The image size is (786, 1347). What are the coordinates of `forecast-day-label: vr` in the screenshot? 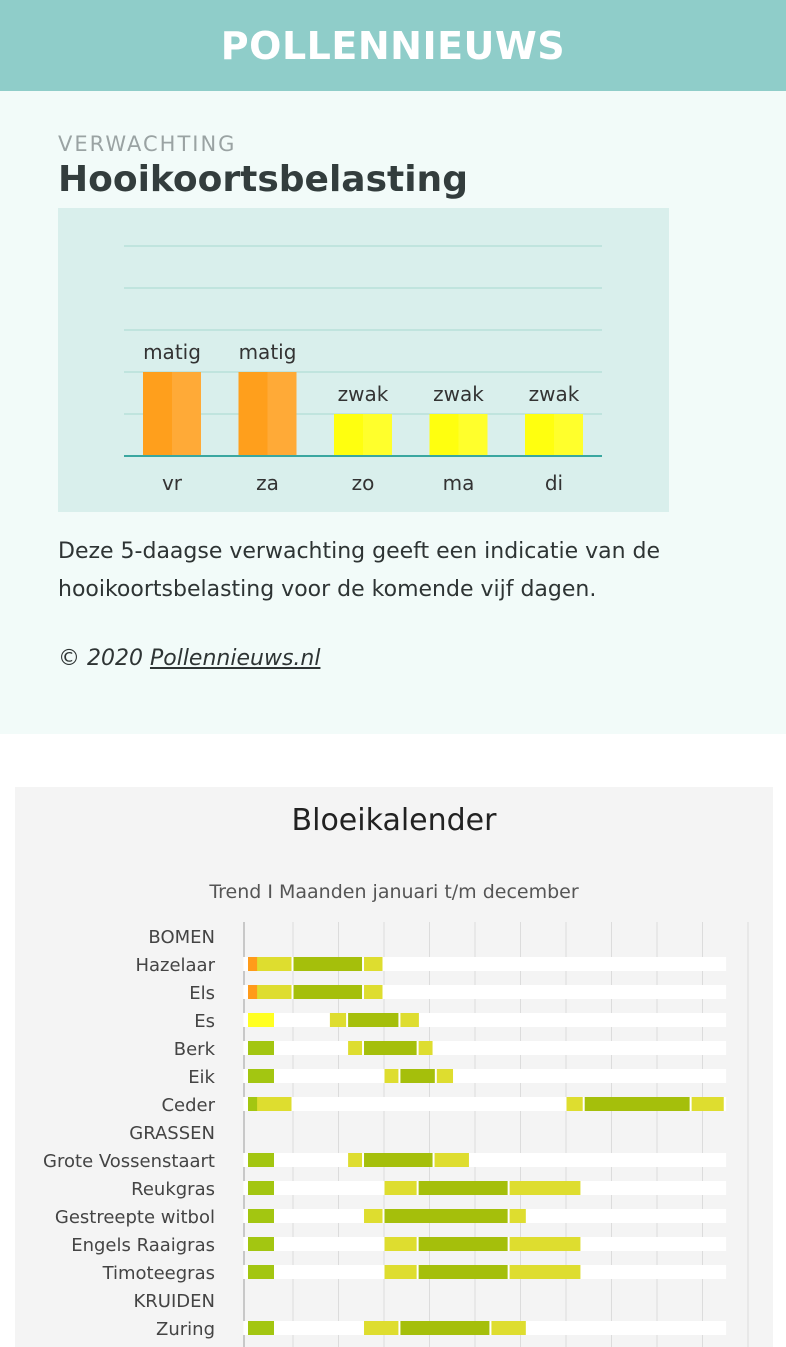 It's located at (172, 483).